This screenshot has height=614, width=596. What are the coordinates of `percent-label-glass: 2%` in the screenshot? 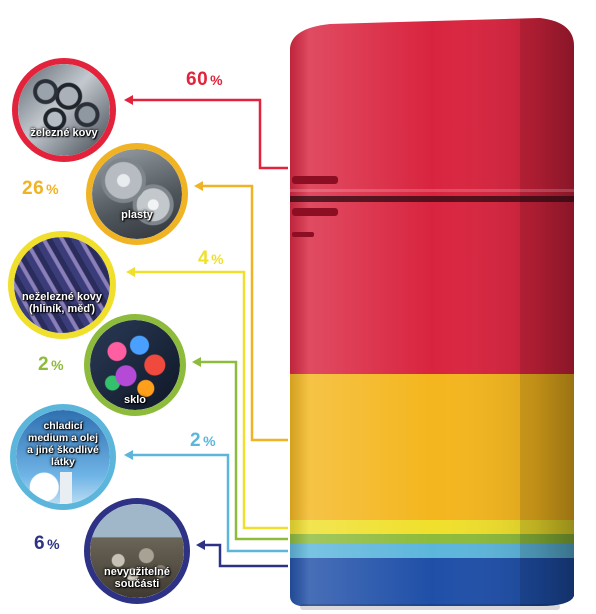 It's located at (51, 364).